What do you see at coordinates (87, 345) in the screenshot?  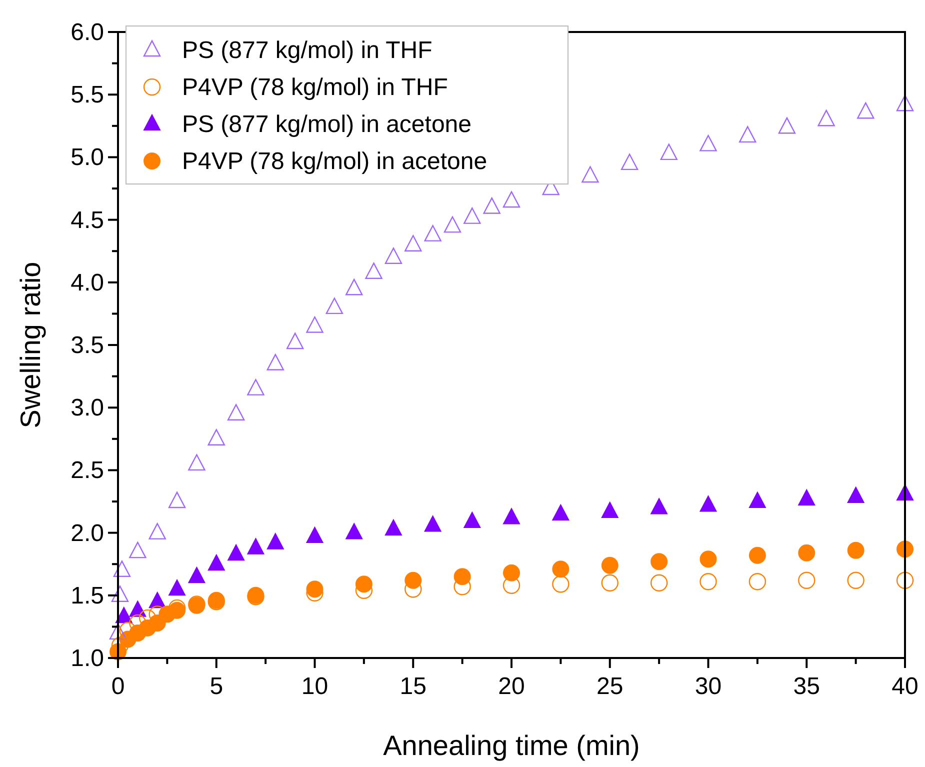 I see `y-tick-label: 3.5` at bounding box center [87, 345].